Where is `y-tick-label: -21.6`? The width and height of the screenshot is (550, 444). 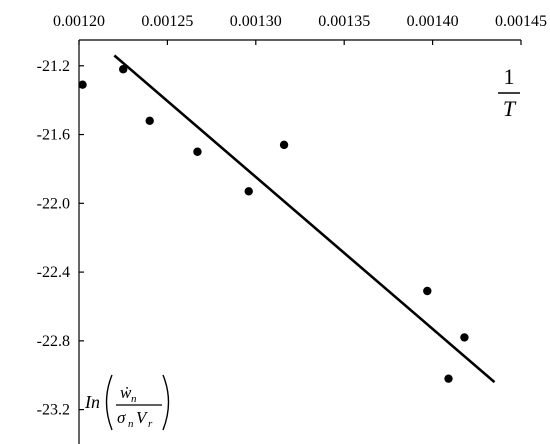 y-tick-label: -21.6 is located at coordinates (53, 135).